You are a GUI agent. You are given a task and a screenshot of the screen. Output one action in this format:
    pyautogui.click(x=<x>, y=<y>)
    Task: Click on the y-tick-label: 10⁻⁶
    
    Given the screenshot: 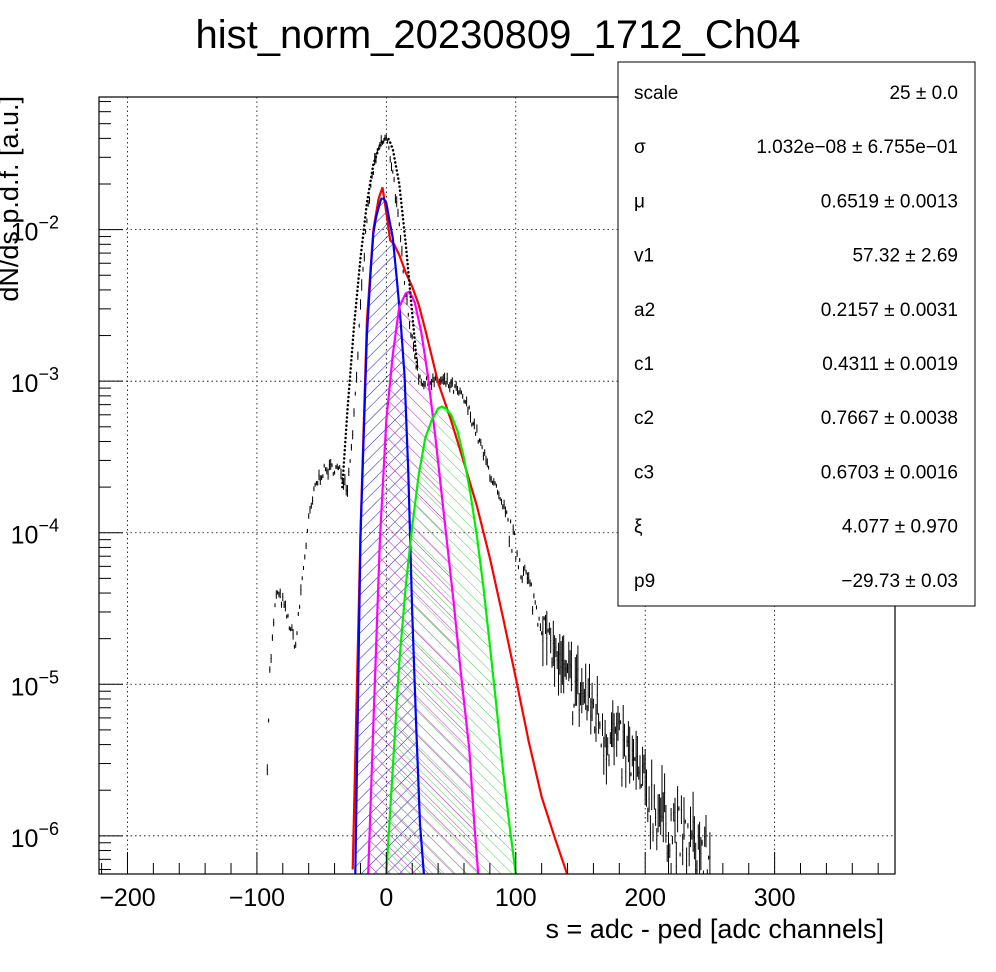 What is the action you would take?
    pyautogui.click(x=35, y=836)
    